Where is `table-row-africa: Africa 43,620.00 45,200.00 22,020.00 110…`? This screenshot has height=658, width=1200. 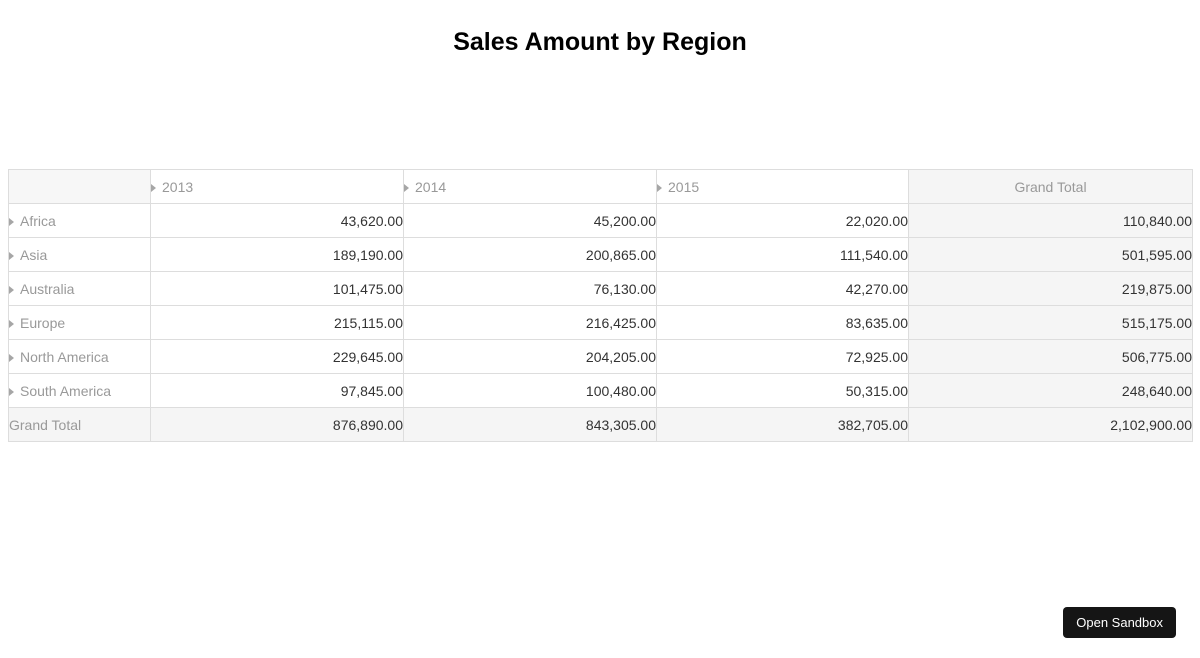
table-row-africa: Africa 43,620.00 45,200.00 22,020.00 110… is located at coordinates (600, 220).